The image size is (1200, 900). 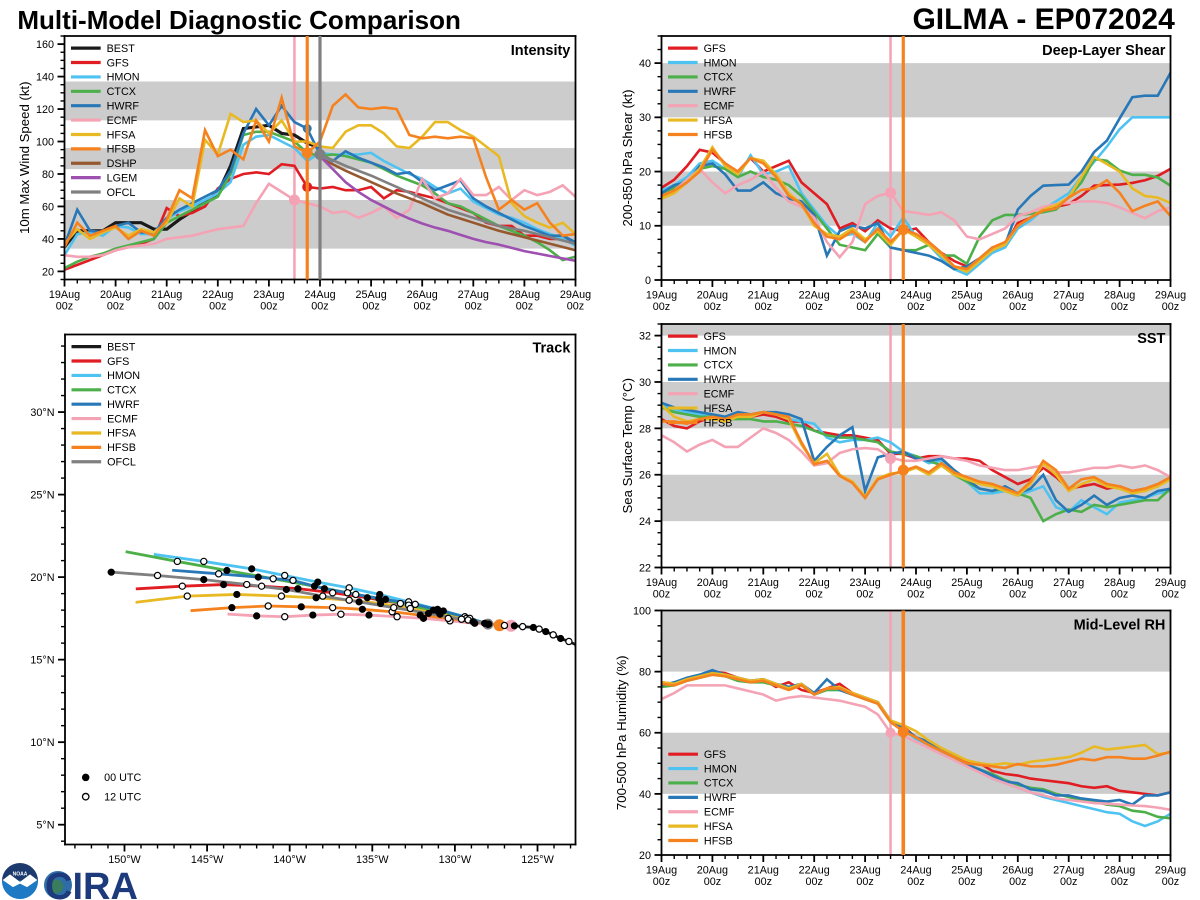 I want to click on svg-text: 10m Max Wind Speed (kt), so click(x=24, y=158).